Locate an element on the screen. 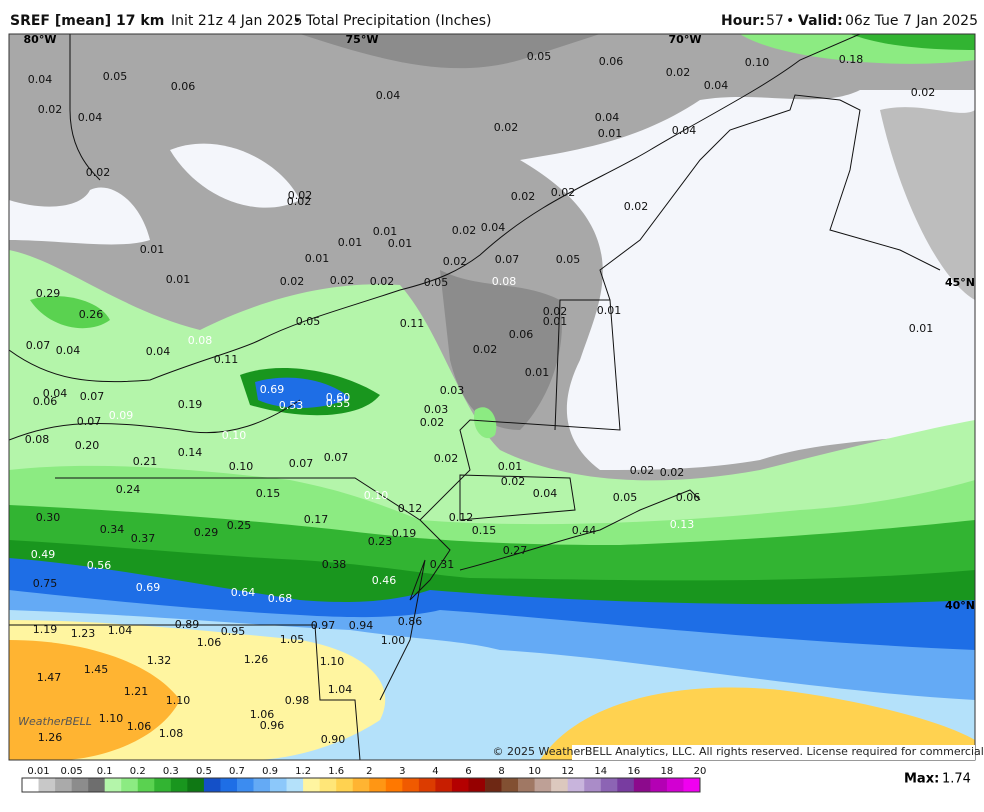 The height and width of the screenshot is (812, 984). precip-value: 0.26 is located at coordinates (91, 314).